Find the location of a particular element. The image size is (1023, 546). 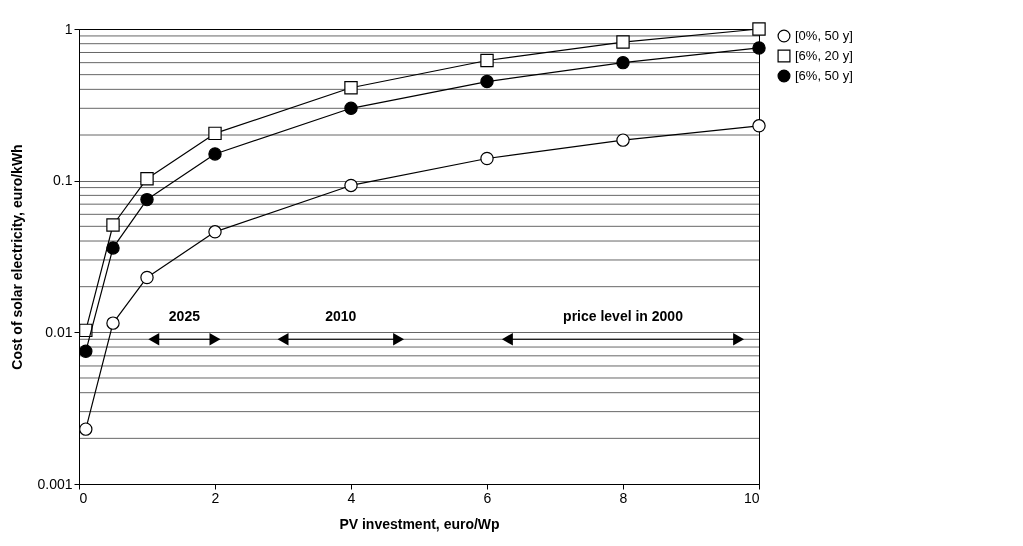

legend-label: [0%, 50 y] is located at coordinates (824, 35).